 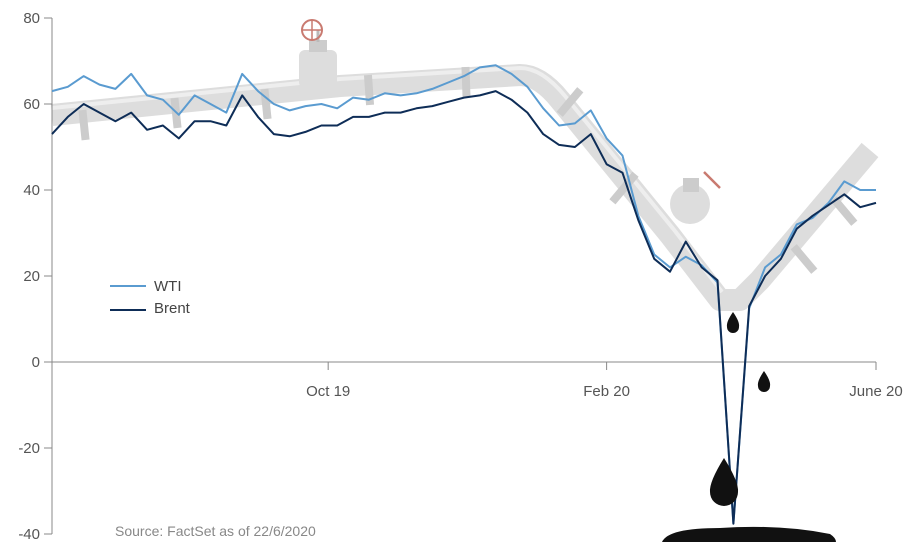 I want to click on y-tick-label: -40, so click(x=29, y=534).